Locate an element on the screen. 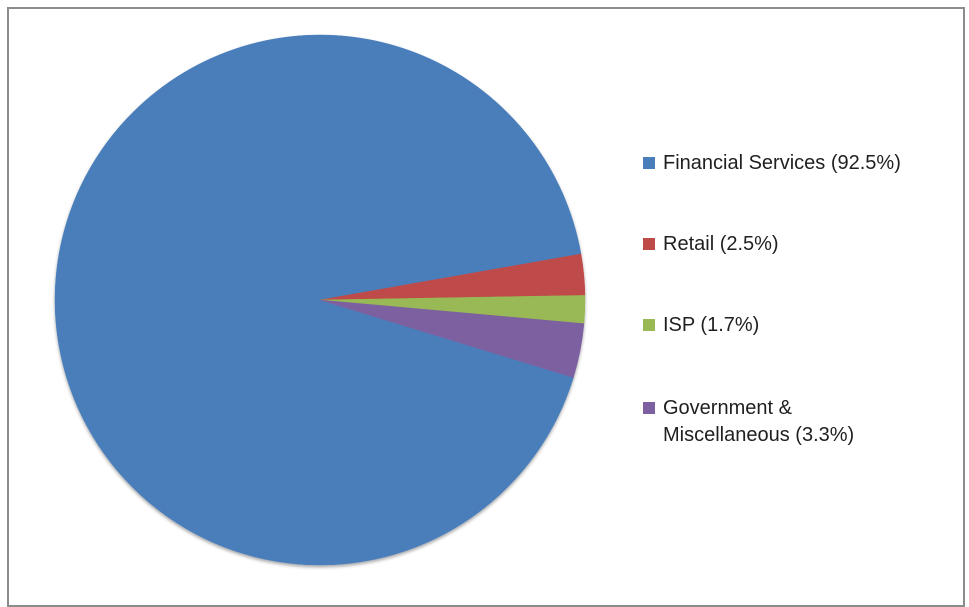 Image resolution: width=969 pixels, height=607 pixels. legend-label: Government & Miscellaneous (3.3%) is located at coordinates (759, 421).